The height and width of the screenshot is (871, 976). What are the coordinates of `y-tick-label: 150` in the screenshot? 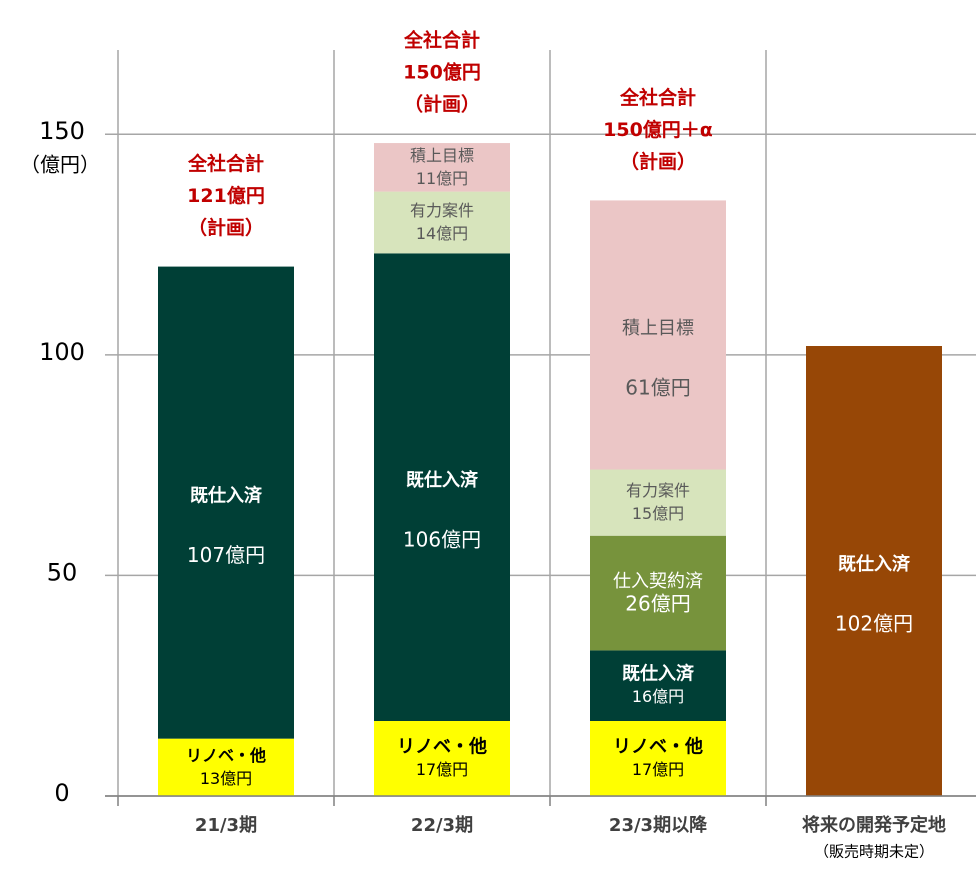 It's located at (62, 131).